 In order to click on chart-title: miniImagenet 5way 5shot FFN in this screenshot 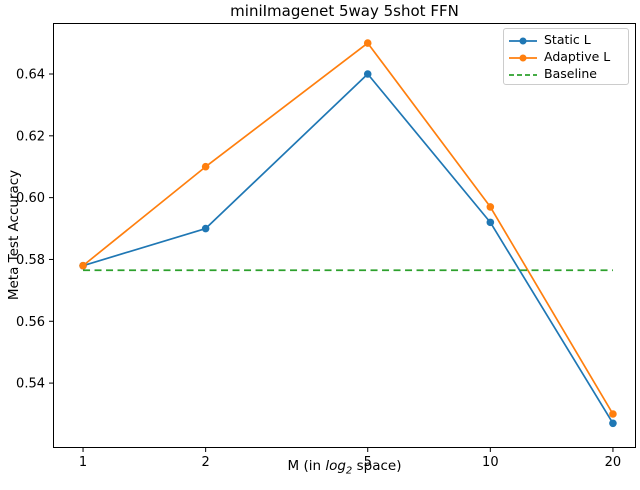, I will do `click(344, 11)`.